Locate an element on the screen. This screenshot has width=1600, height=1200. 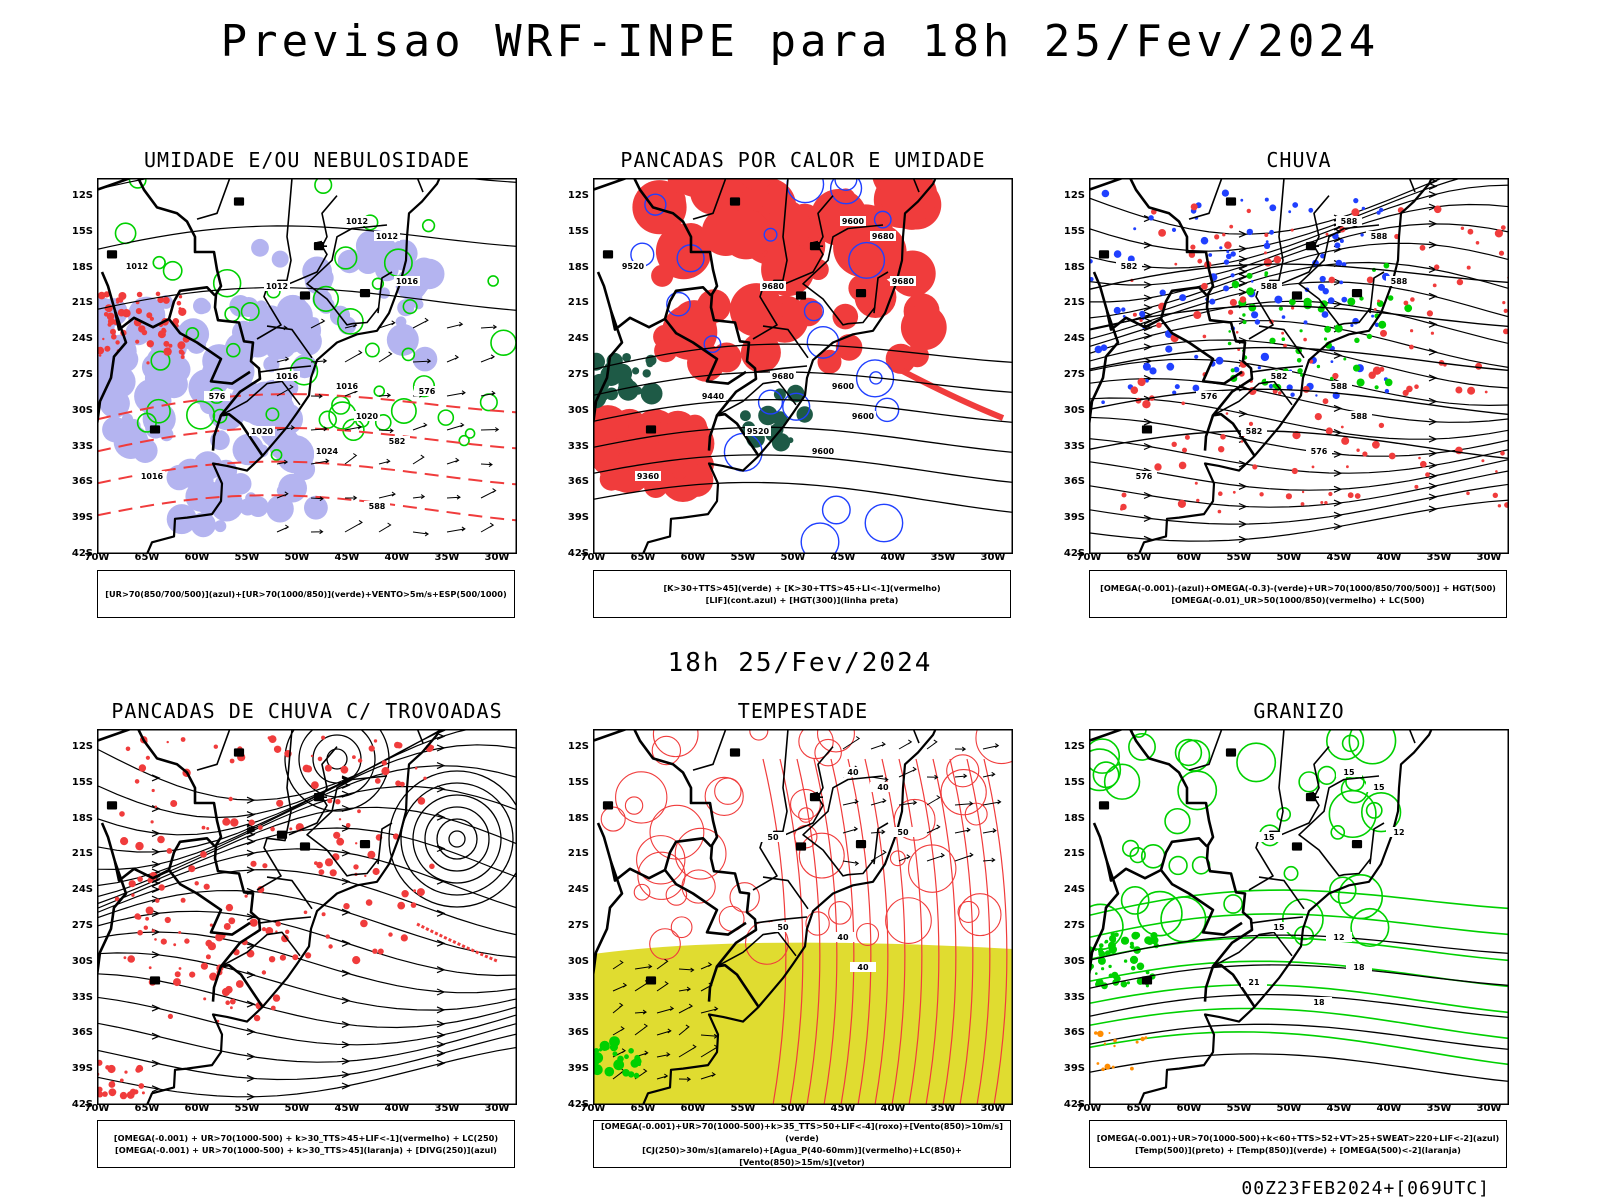
jet-stream-area is located at coordinates (803, 1023).